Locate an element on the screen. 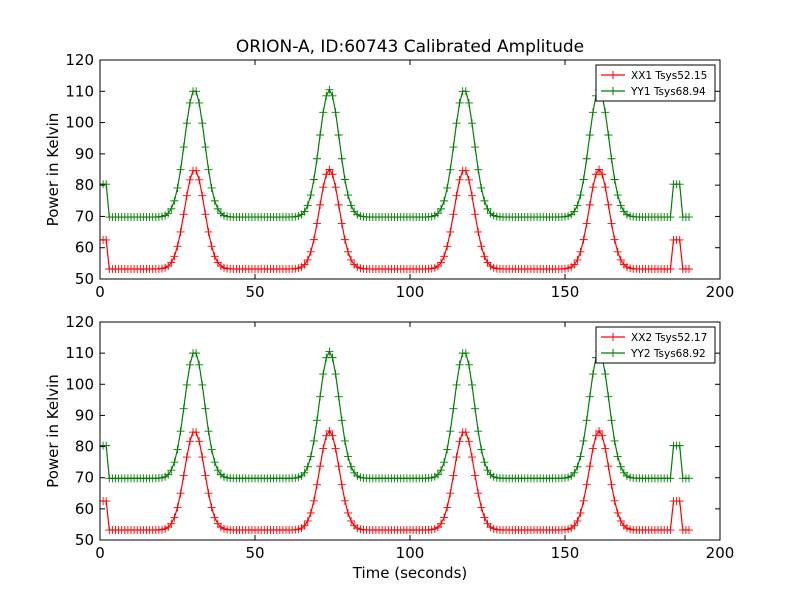 The image size is (800, 604). figure-title: ORION-A, ID:60743 Calibrated Amplitude is located at coordinates (410, 47).